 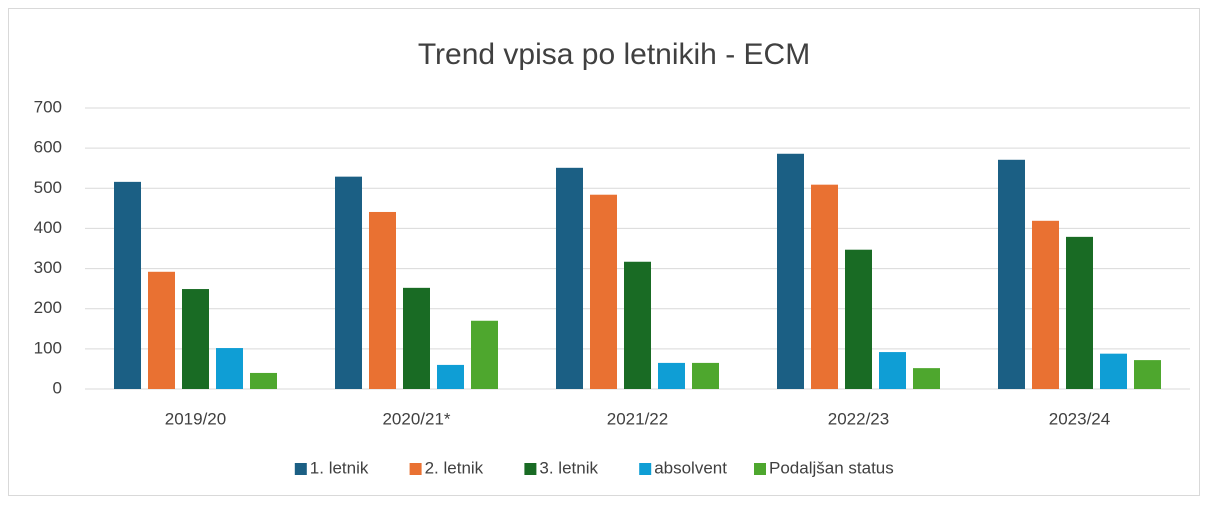 What do you see at coordinates (339, 467) in the screenshot?
I see `legend-label: 1. letnik` at bounding box center [339, 467].